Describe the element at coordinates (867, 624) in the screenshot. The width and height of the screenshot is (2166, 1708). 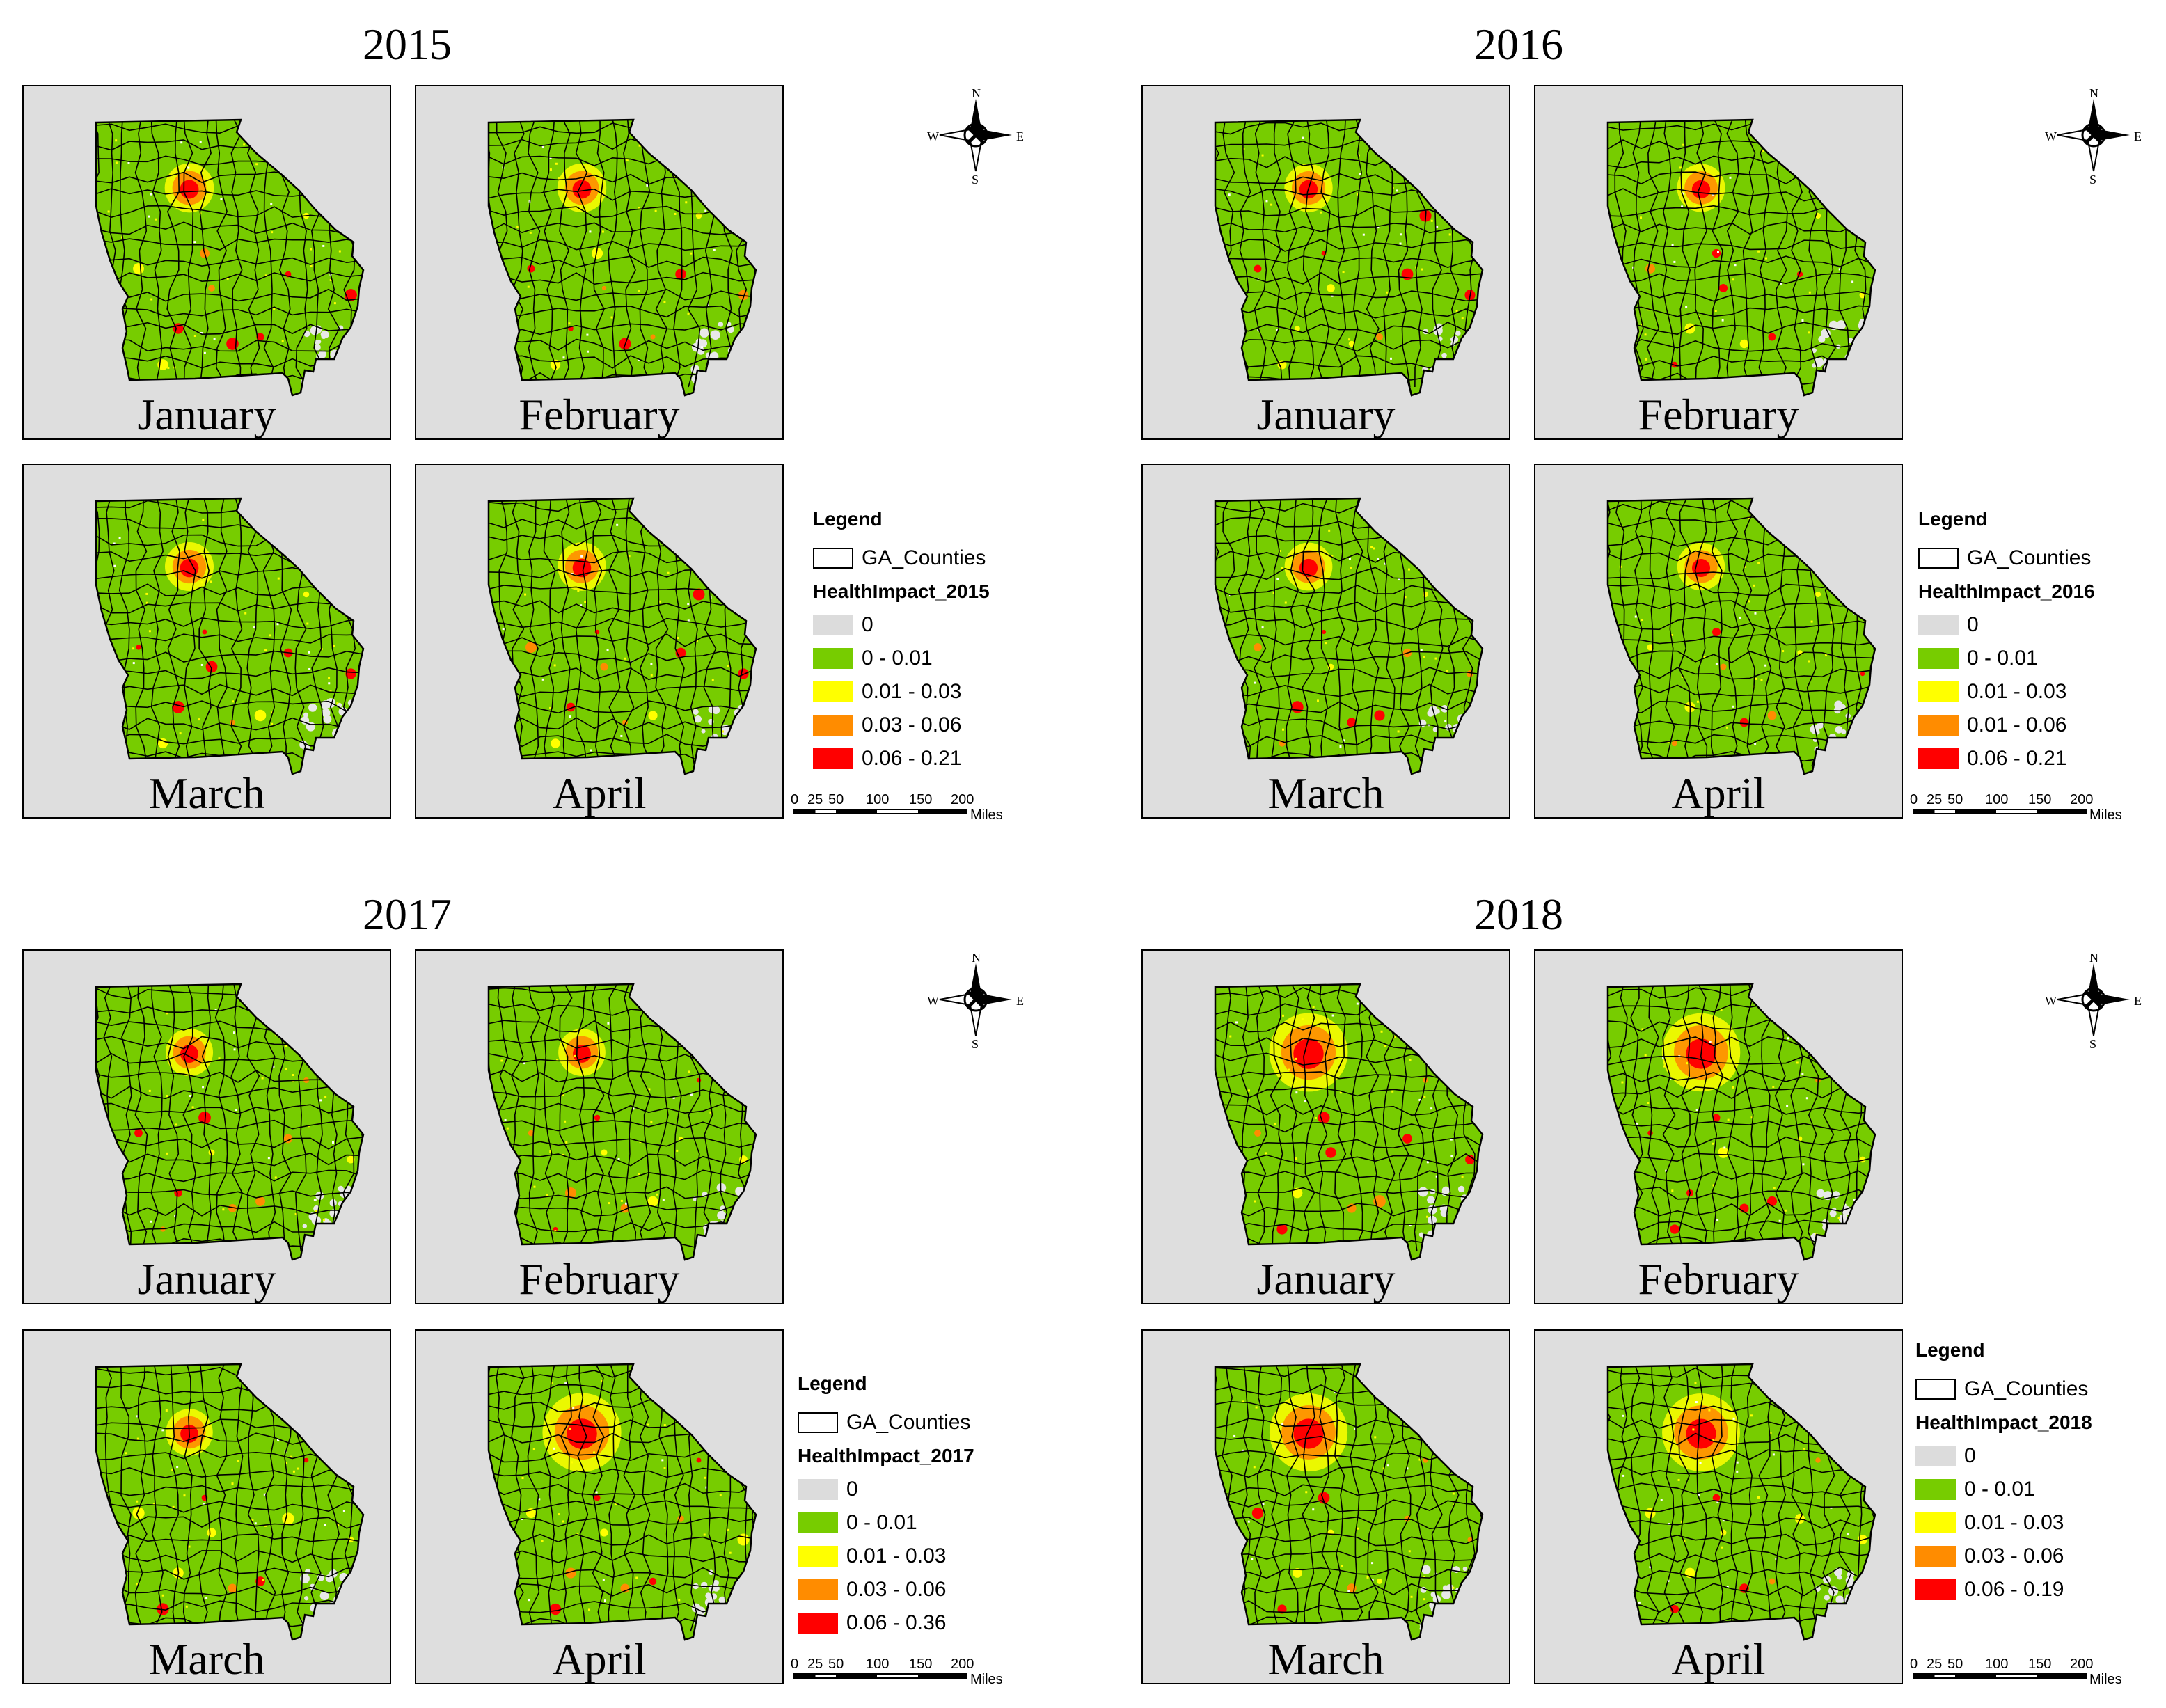
I see `legend-class-label: 0` at that location.